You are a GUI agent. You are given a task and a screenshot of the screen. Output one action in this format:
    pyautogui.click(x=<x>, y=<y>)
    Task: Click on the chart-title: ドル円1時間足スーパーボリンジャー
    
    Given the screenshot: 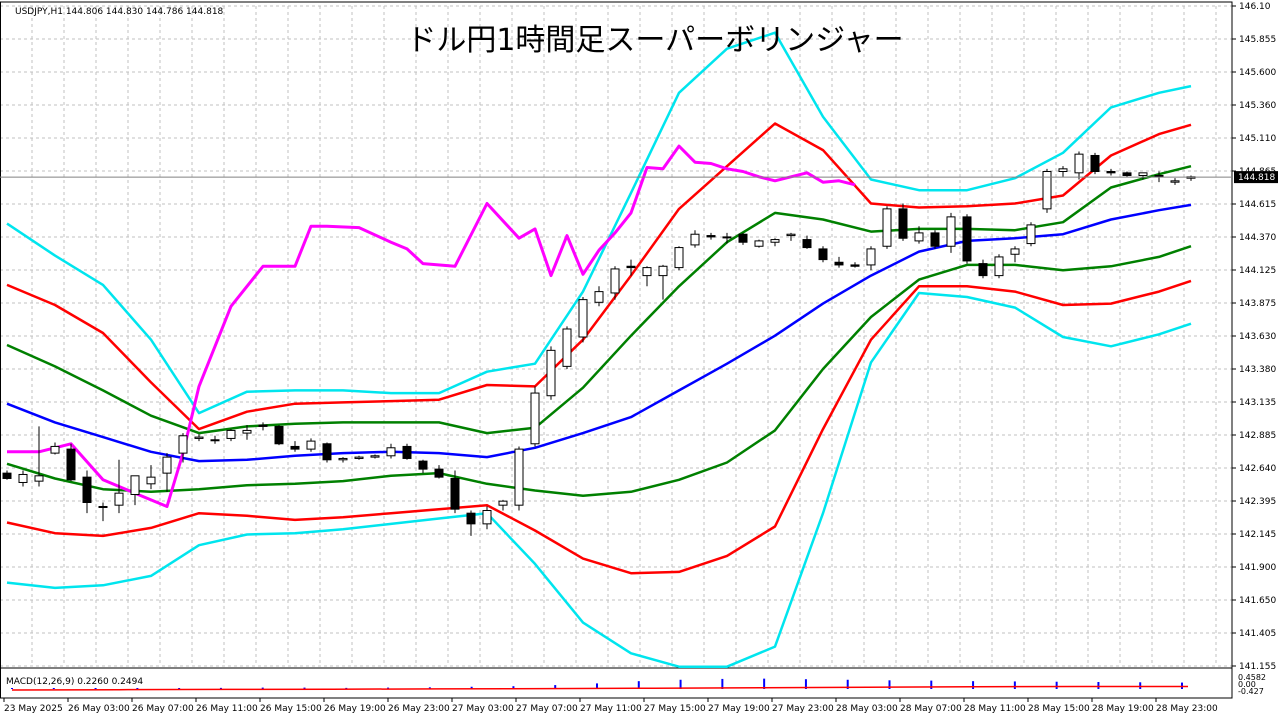 What is the action you would take?
    pyautogui.click(x=654, y=40)
    